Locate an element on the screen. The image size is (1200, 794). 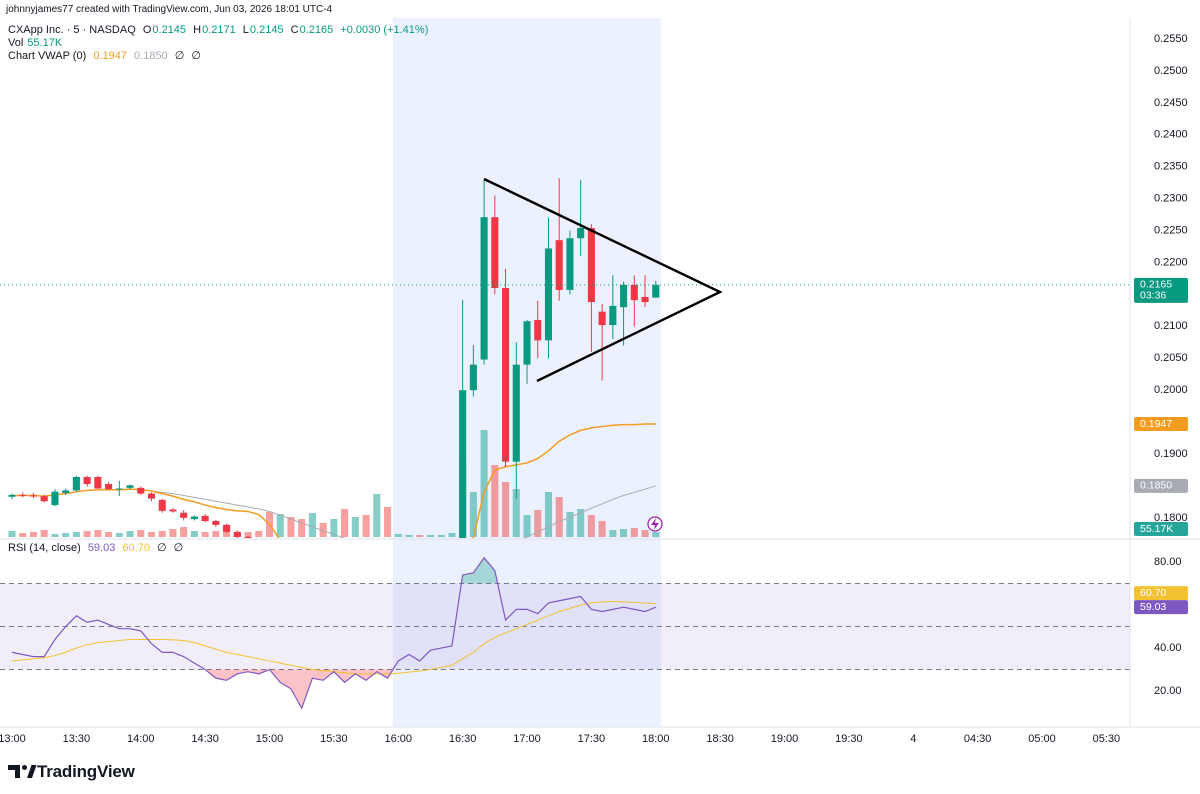
x-tick-label: 19:30 is located at coordinates (849, 739).